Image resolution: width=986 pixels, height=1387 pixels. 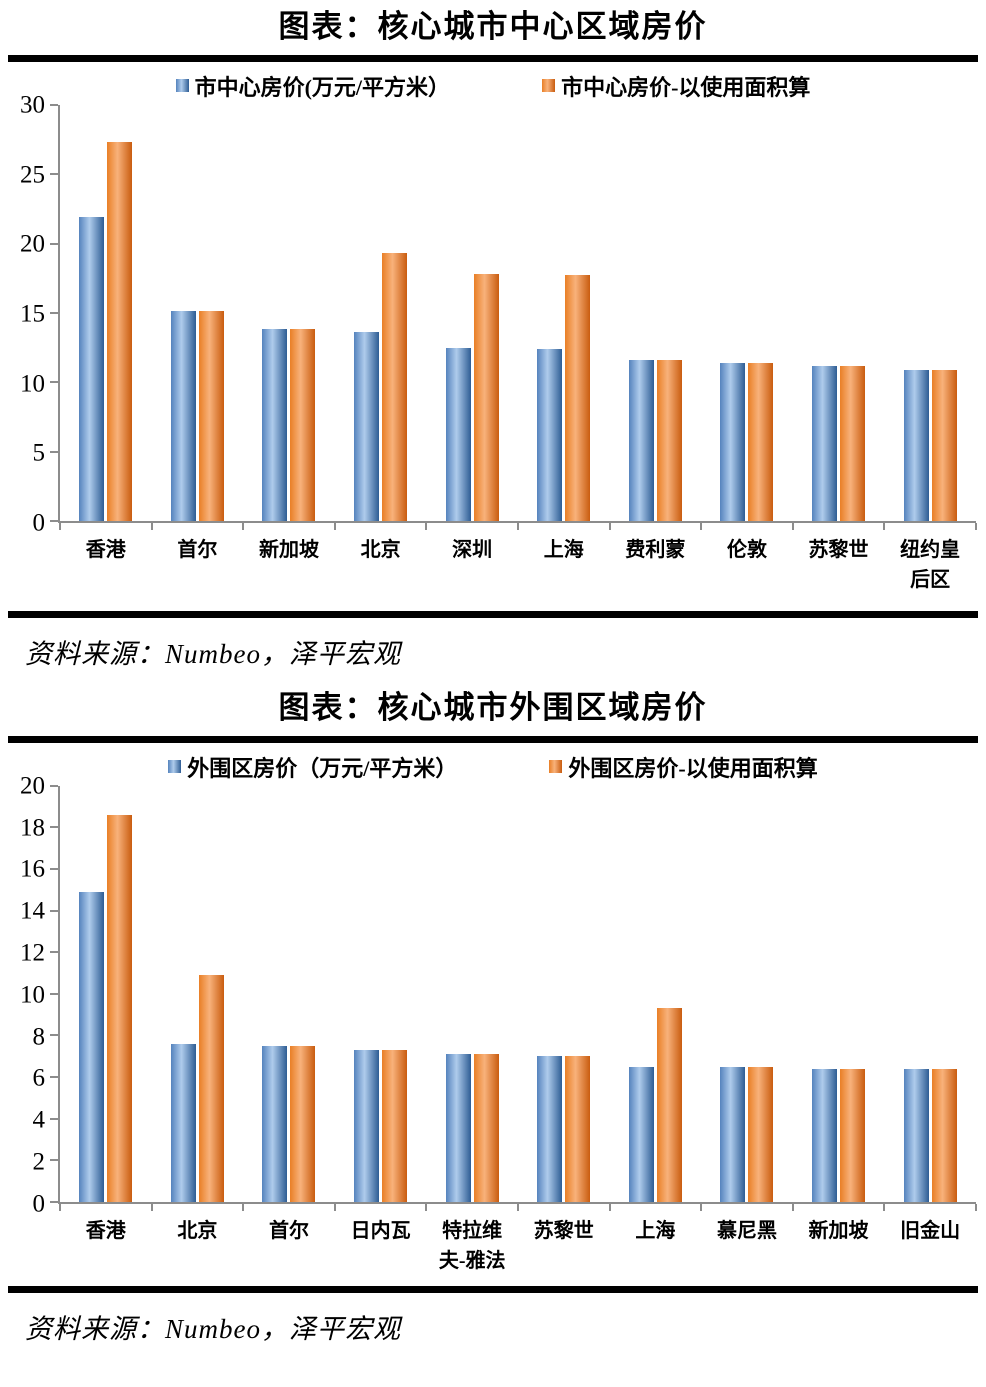 What do you see at coordinates (39, 1078) in the screenshot?
I see `y-axis-tick-label: 6` at bounding box center [39, 1078].